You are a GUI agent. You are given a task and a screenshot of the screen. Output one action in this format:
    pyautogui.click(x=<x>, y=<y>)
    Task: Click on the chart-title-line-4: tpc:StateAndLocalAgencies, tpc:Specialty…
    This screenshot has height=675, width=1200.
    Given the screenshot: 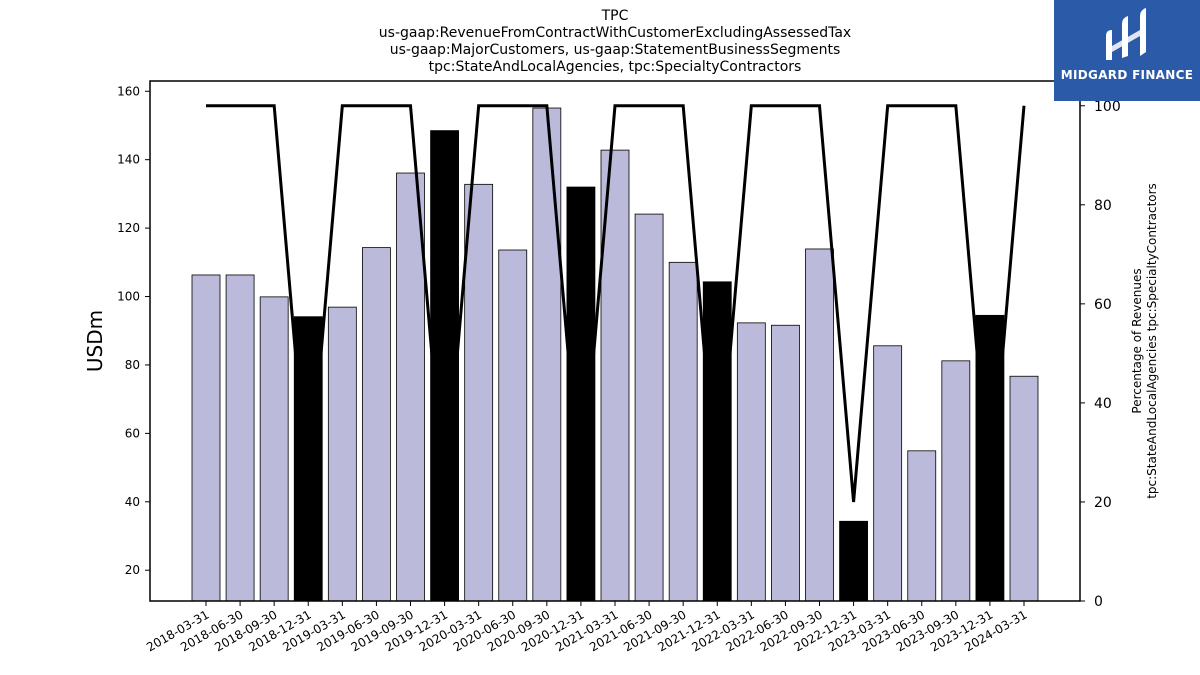 What is the action you would take?
    pyautogui.click(x=615, y=67)
    